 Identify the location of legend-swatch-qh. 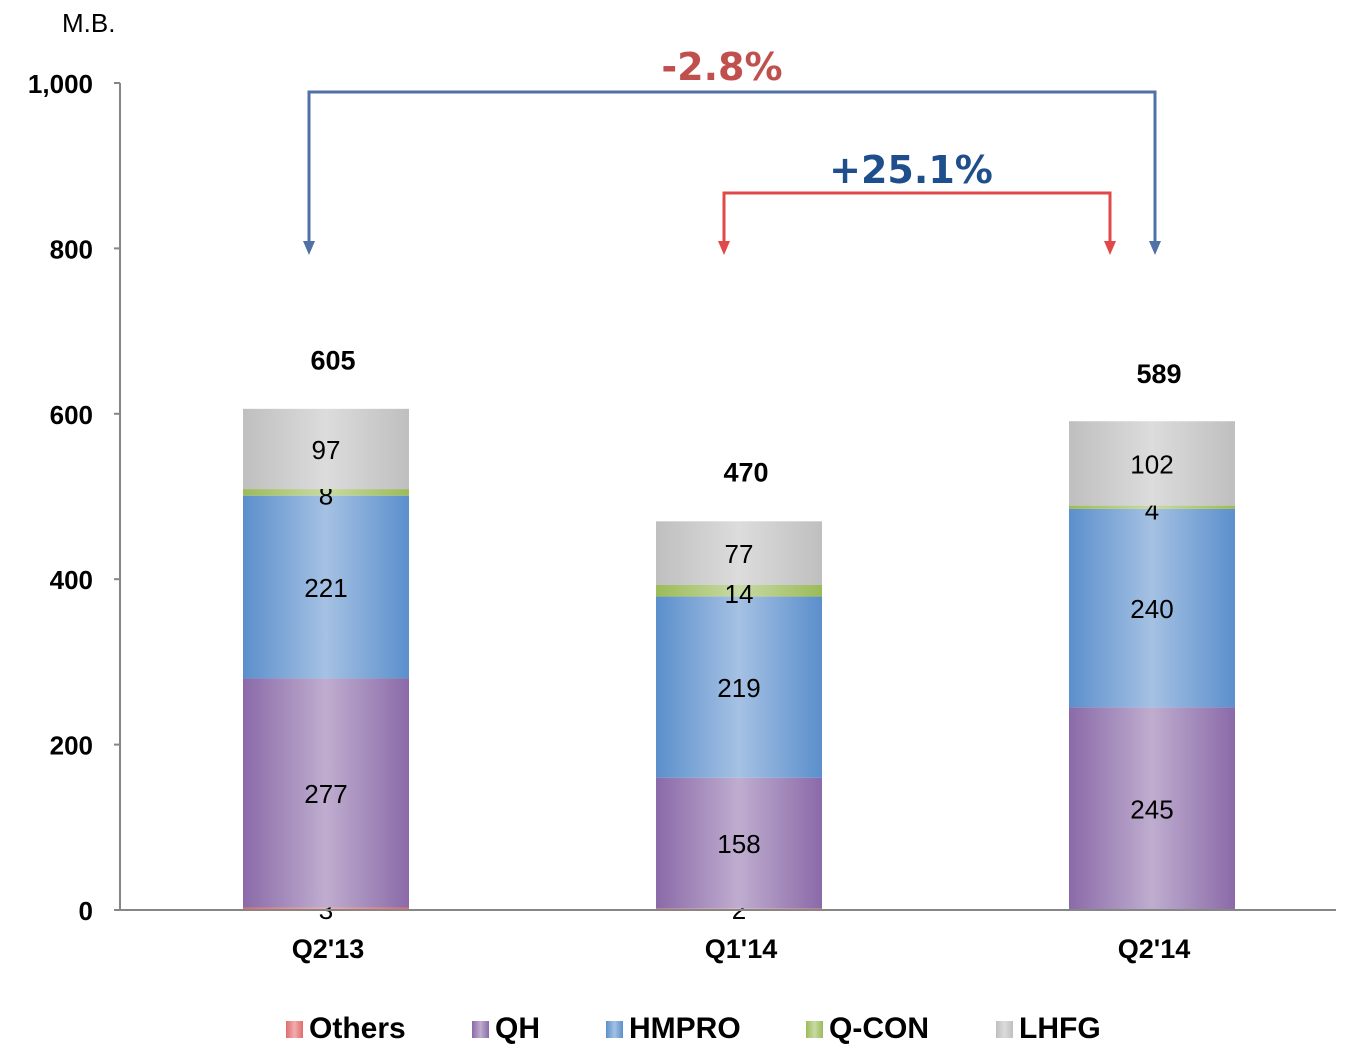
(480, 1029).